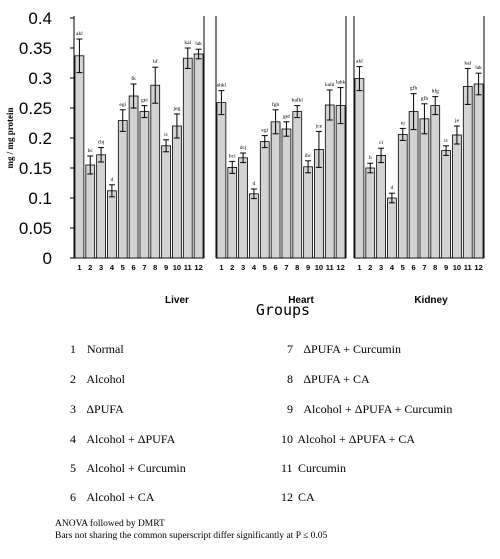  What do you see at coordinates (286, 116) in the screenshot?
I see `data-label: gef` at bounding box center [286, 116].